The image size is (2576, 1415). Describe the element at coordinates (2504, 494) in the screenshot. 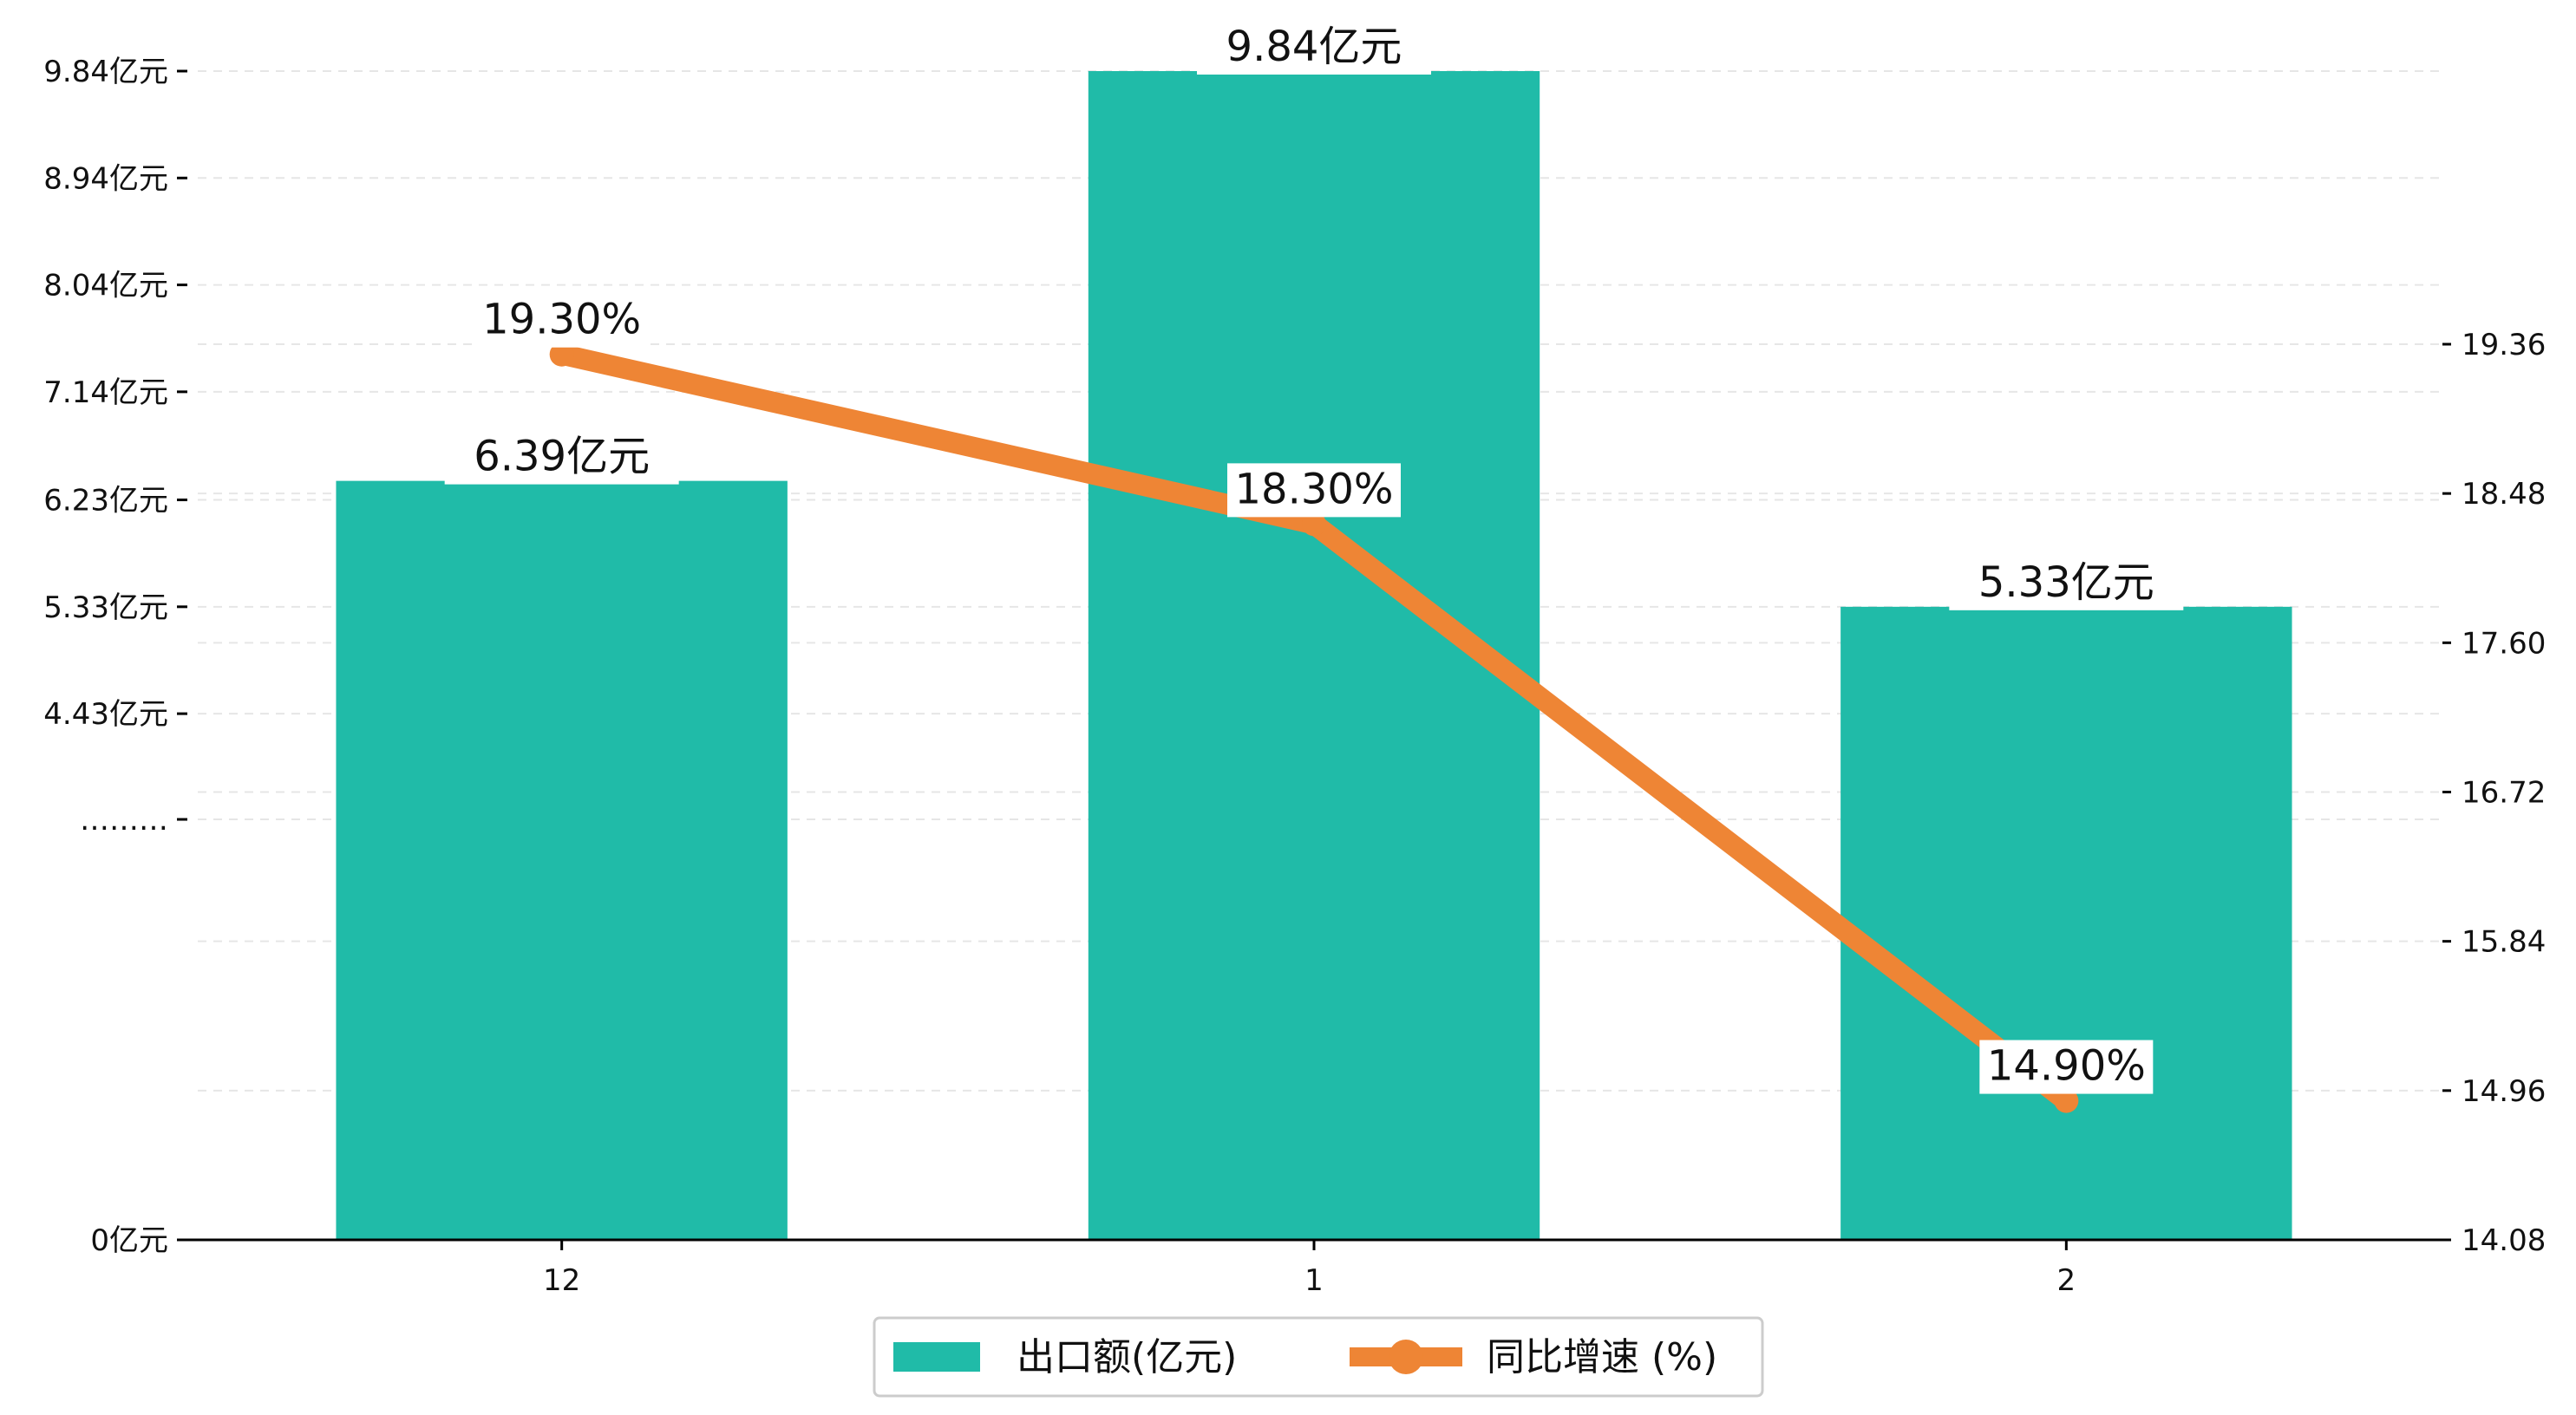

I see `y-right-tick-label: 18.48` at that location.